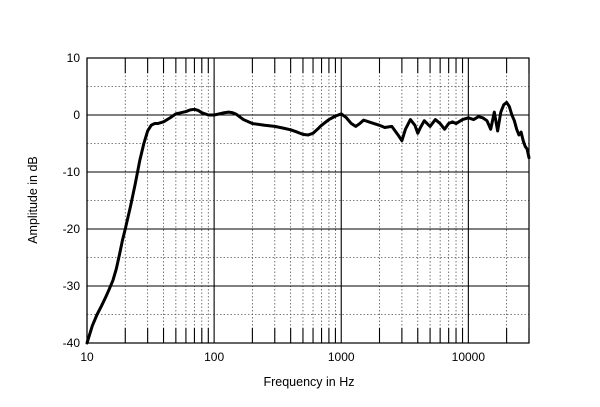 The width and height of the screenshot is (600, 407). What do you see at coordinates (282, 357) in the screenshot?
I see `x-tick-labels: 10 100 1000 10000` at bounding box center [282, 357].